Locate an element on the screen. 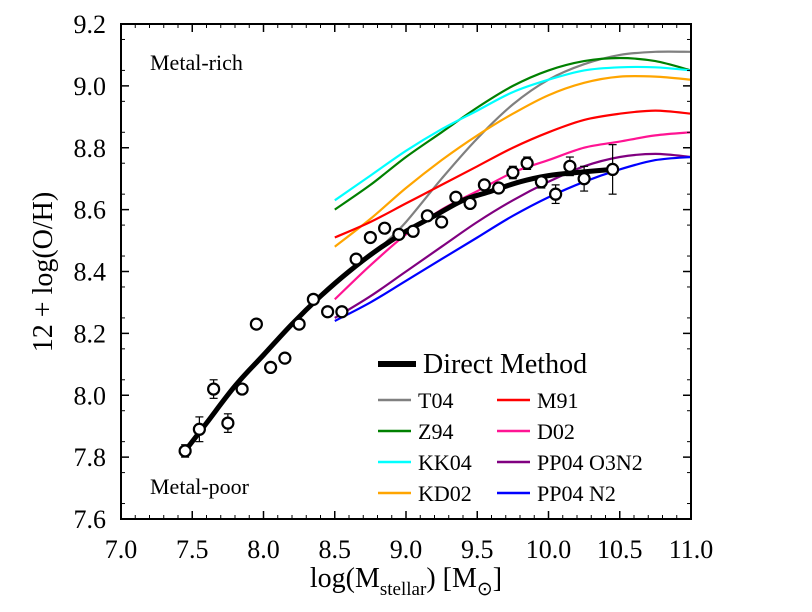  y-tick-label: 8.4 is located at coordinates (90, 272).